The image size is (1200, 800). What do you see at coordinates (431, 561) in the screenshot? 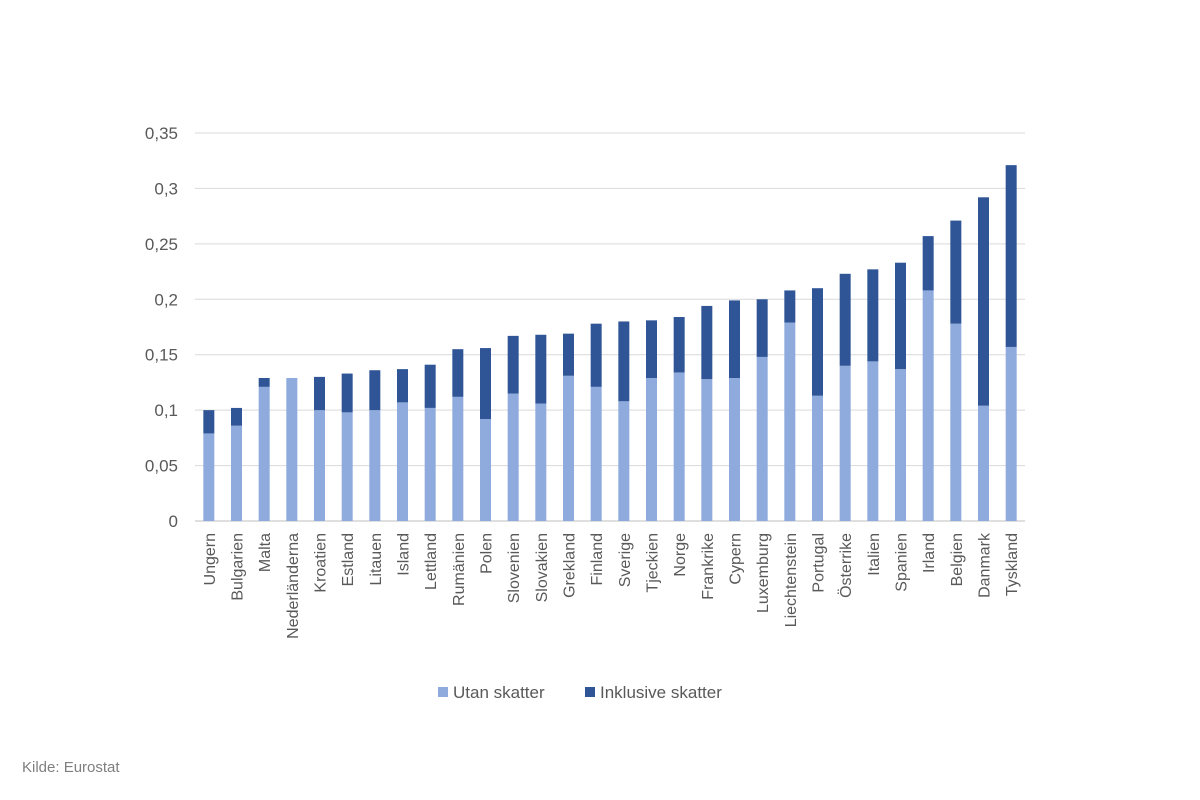
I see `x-category-label: Lettland` at bounding box center [431, 561].